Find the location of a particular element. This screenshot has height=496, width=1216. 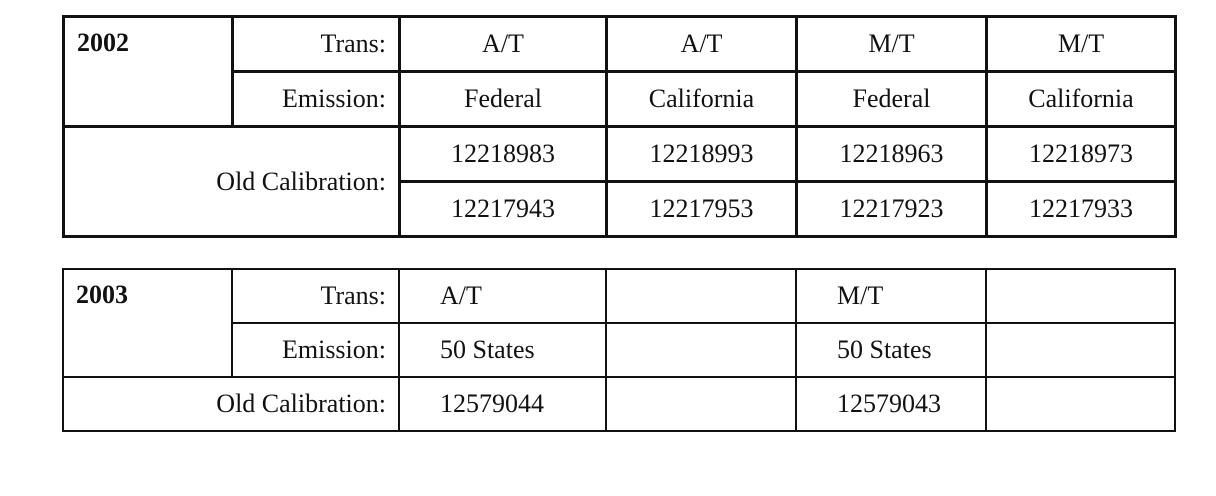

calibration-cell: 12217943 is located at coordinates (503, 209).